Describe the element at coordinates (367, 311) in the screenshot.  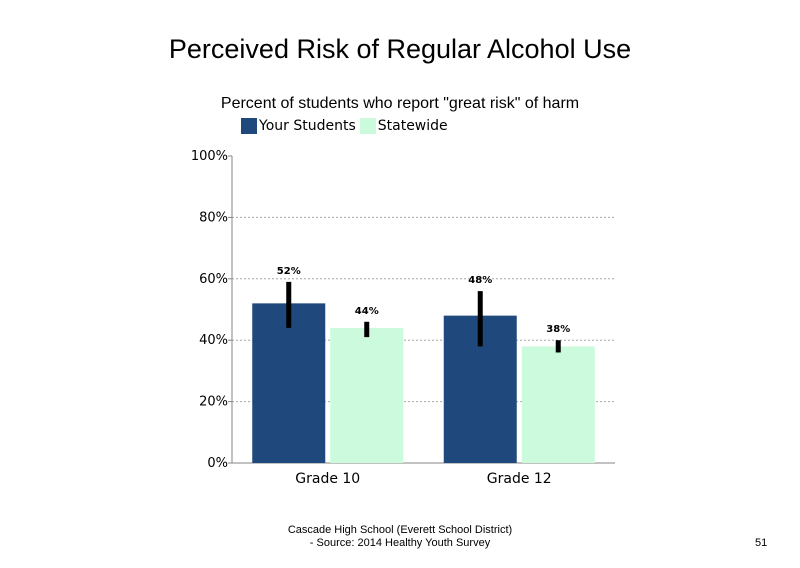
I see `data-label: 44%` at that location.